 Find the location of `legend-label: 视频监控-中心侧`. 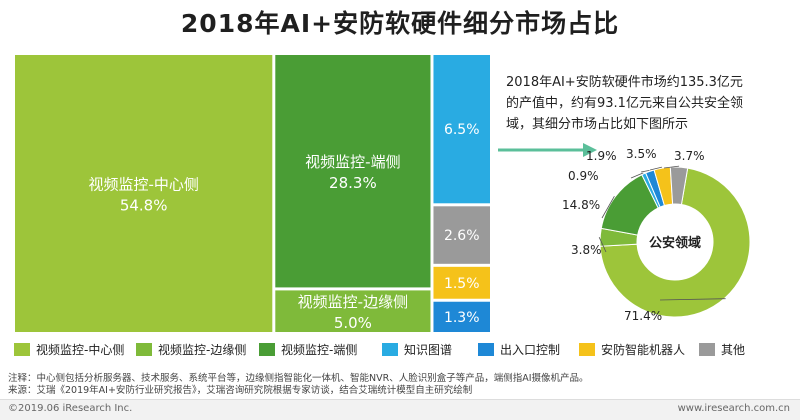

legend-label: 视频监控-中心侧 is located at coordinates (80, 349).